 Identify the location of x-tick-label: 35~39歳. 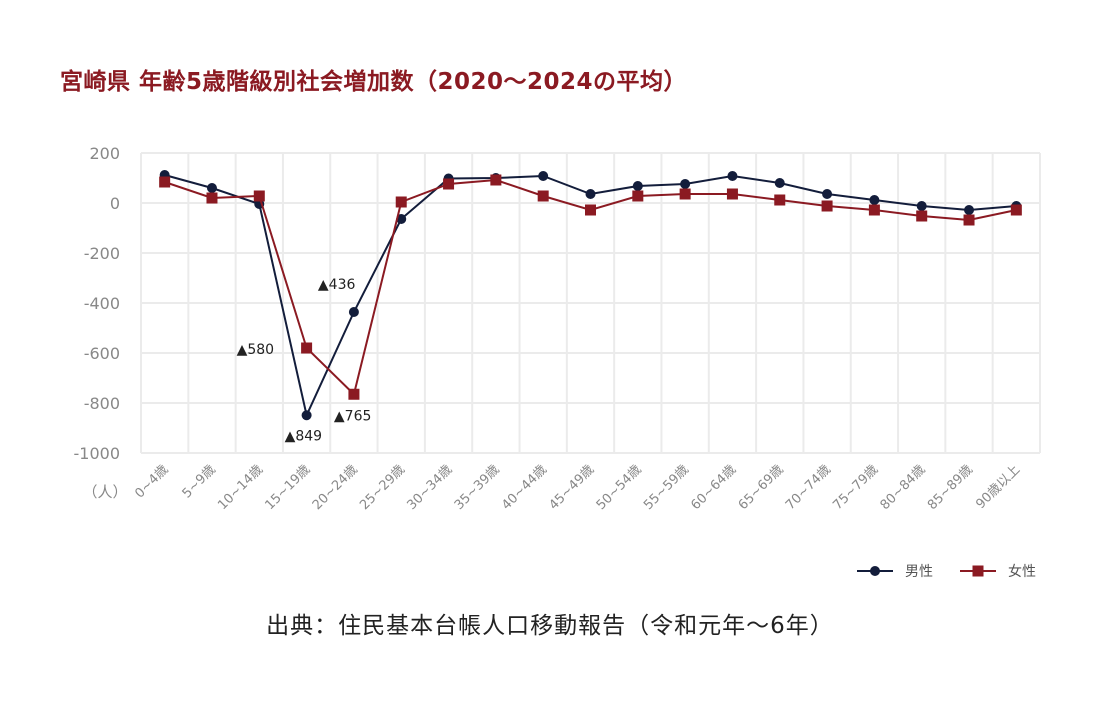
(477, 487).